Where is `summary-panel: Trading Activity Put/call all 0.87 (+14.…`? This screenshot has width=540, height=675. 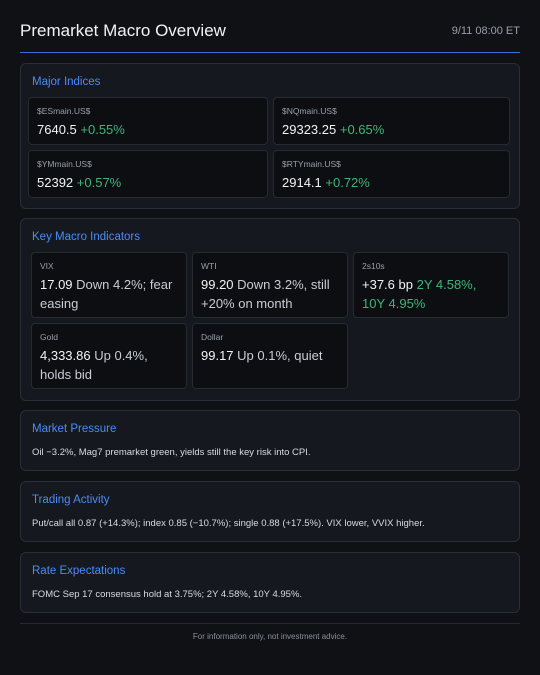
summary-panel: Trading Activity Put/call all 0.87 (+14.… is located at coordinates (270, 511).